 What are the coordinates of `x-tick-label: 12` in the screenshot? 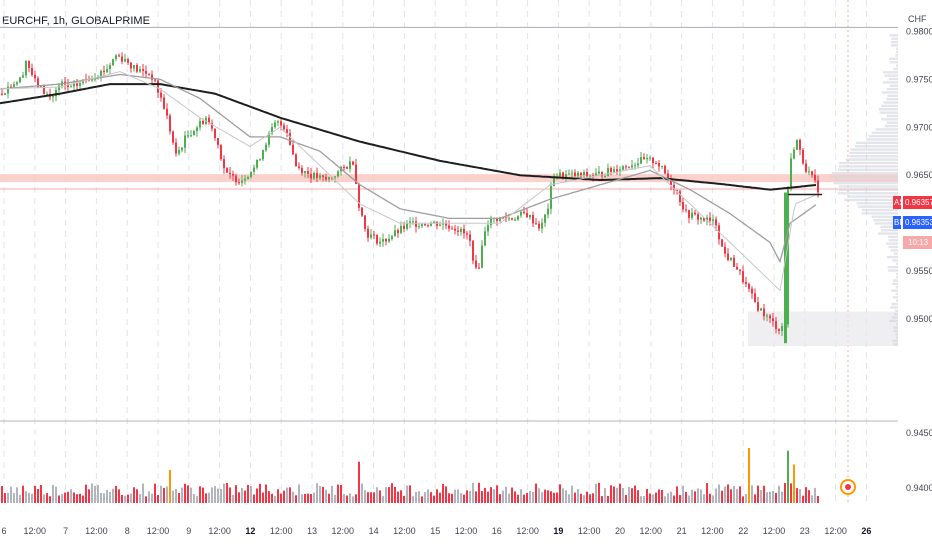 It's located at (250, 531).